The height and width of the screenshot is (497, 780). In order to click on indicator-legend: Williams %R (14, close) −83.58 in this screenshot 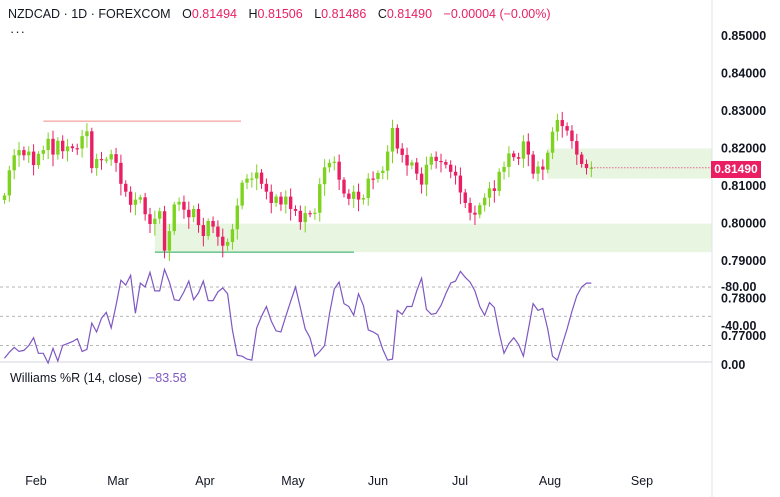, I will do `click(98, 378)`.